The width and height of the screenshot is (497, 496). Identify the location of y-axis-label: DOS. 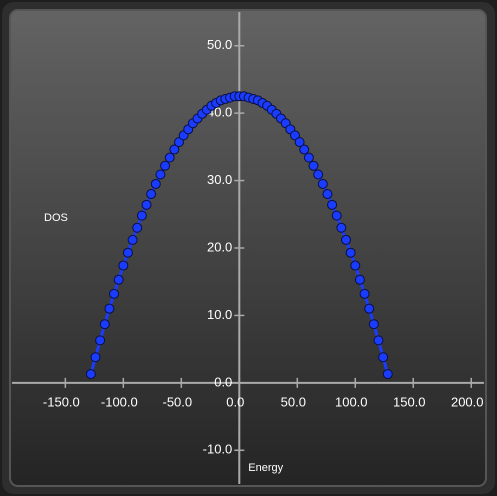
(56, 218).